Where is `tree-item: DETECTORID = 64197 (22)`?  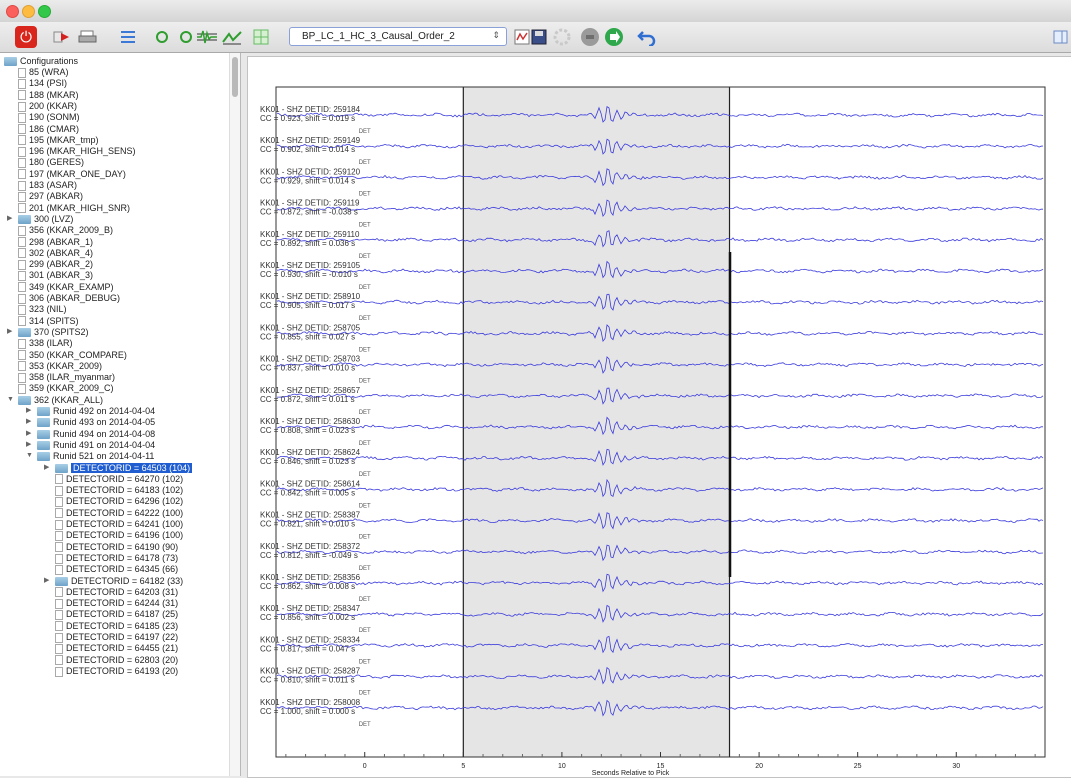 tree-item: DETECTORID = 64197 (22) is located at coordinates (116, 637).